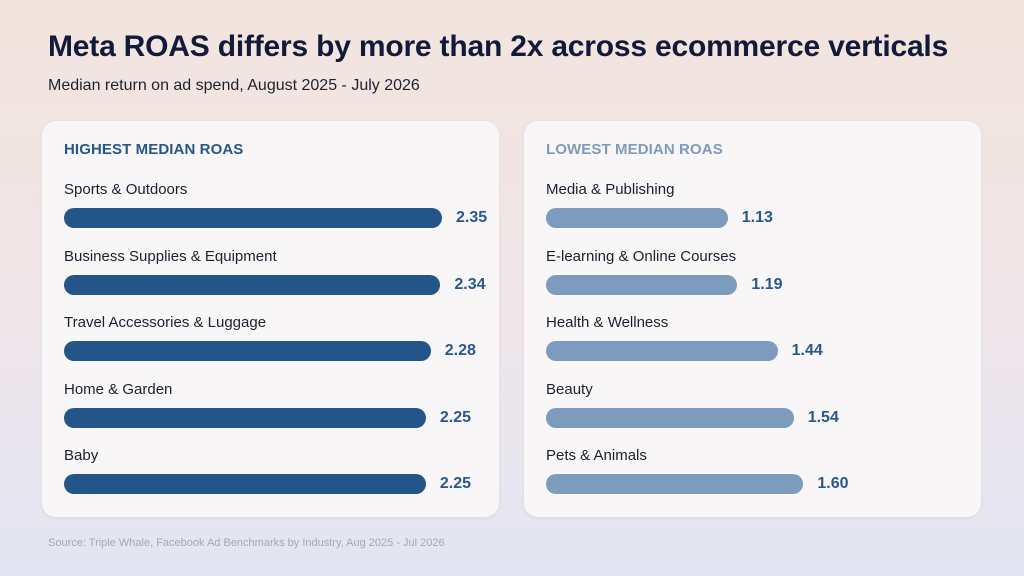  Describe the element at coordinates (165, 322) in the screenshot. I see `bar-category-label: Travel Accessories & Luggage` at that location.